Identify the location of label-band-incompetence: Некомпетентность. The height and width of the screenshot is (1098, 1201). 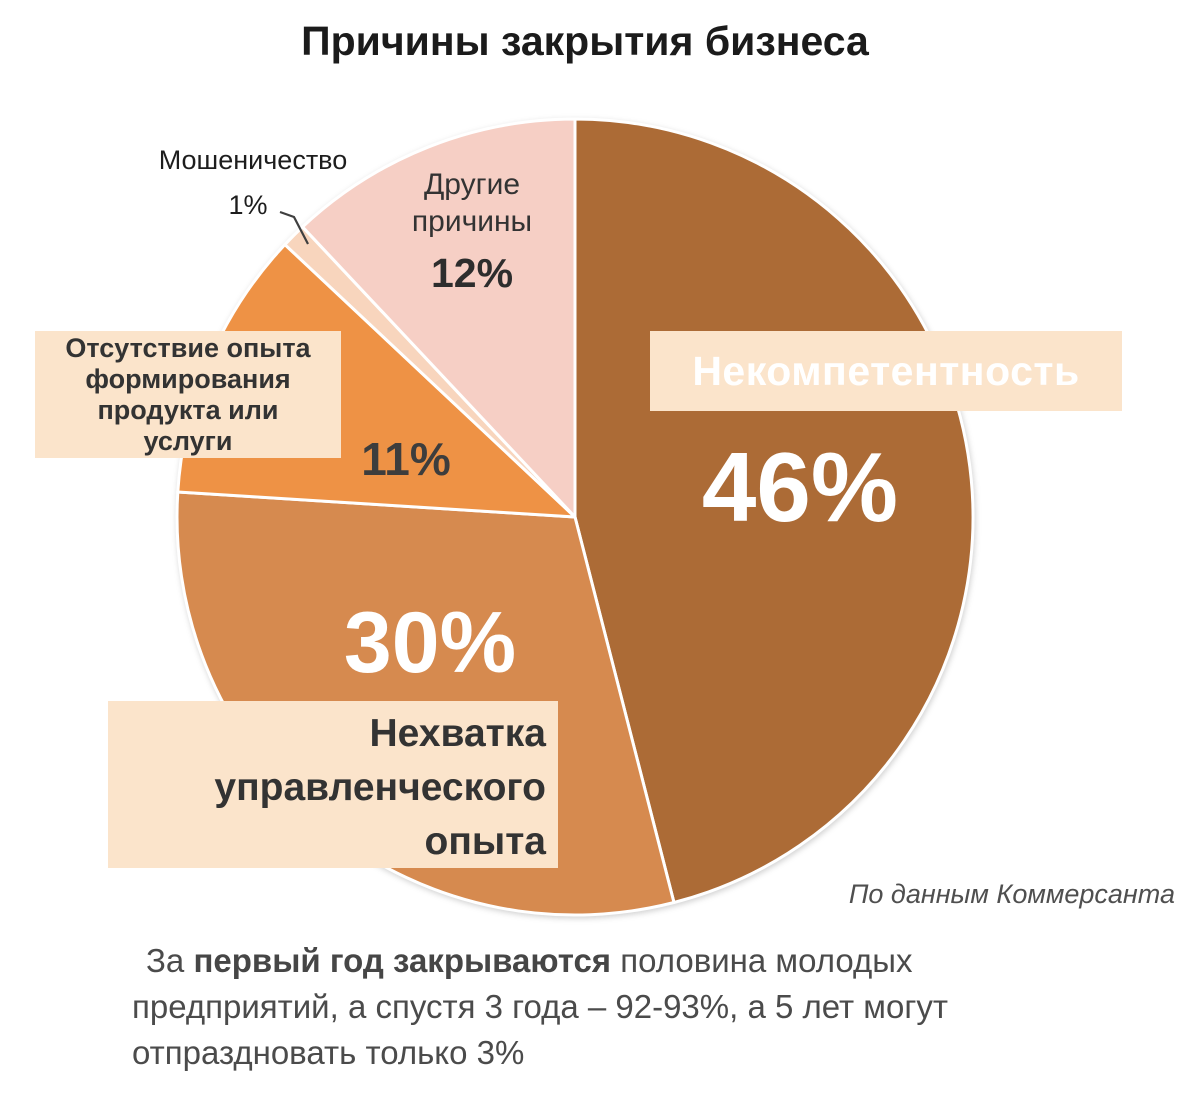
(886, 371).